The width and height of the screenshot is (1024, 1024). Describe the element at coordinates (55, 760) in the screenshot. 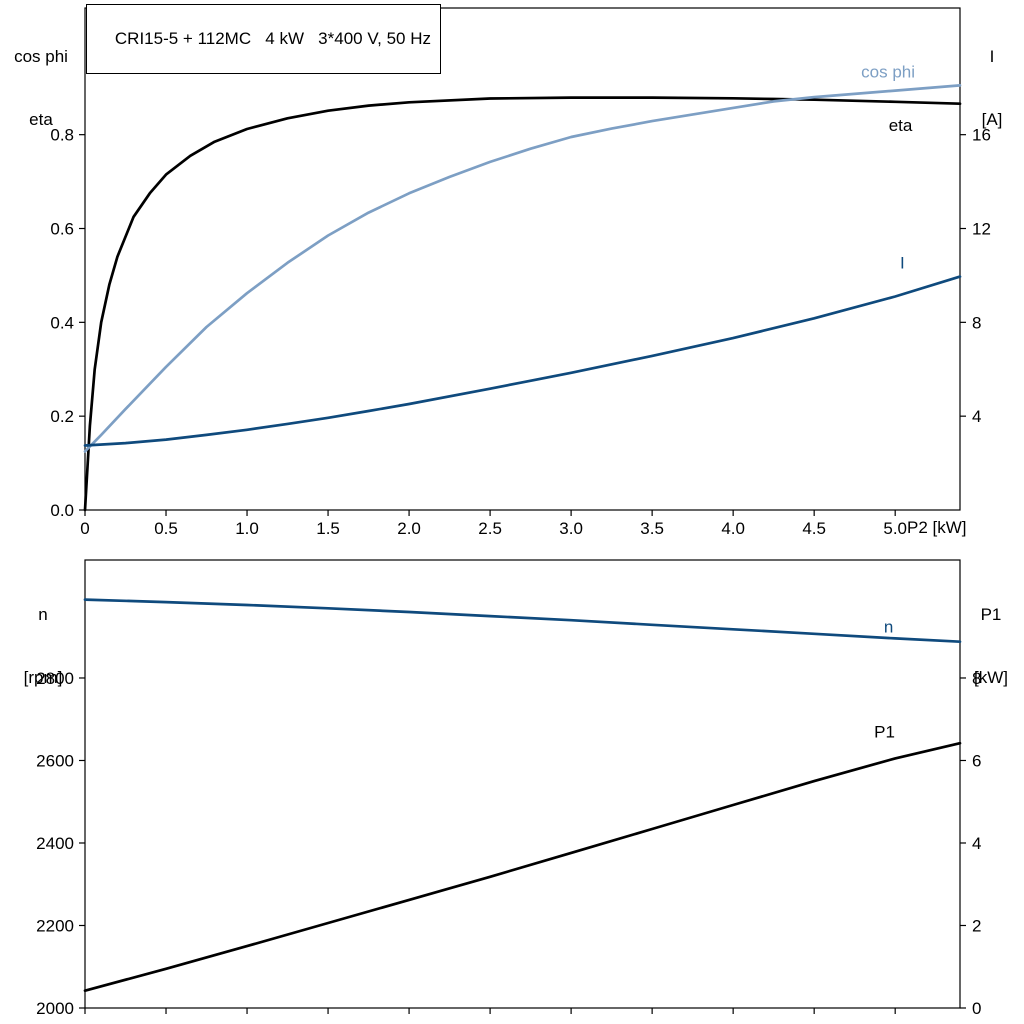

I see `left-tick-label: 2600` at that location.